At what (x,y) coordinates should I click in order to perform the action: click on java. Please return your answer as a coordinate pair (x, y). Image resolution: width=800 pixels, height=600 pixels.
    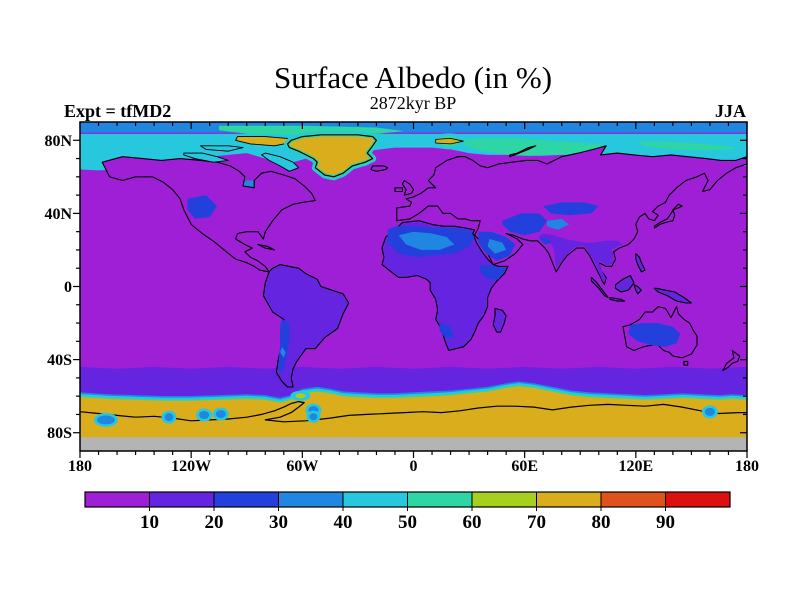
    Looking at the image, I should click on (617, 299).